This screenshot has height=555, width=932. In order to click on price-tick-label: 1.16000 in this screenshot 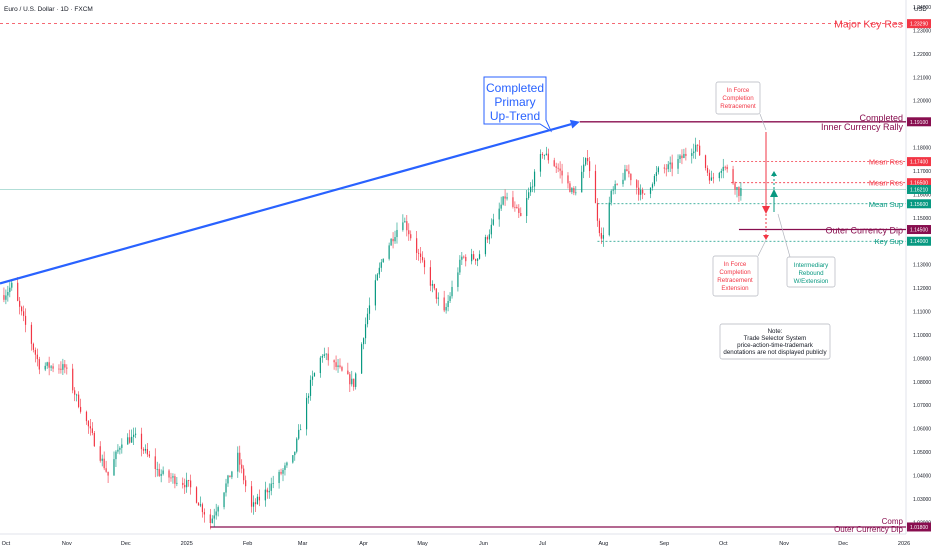, I will do `click(922, 195)`.